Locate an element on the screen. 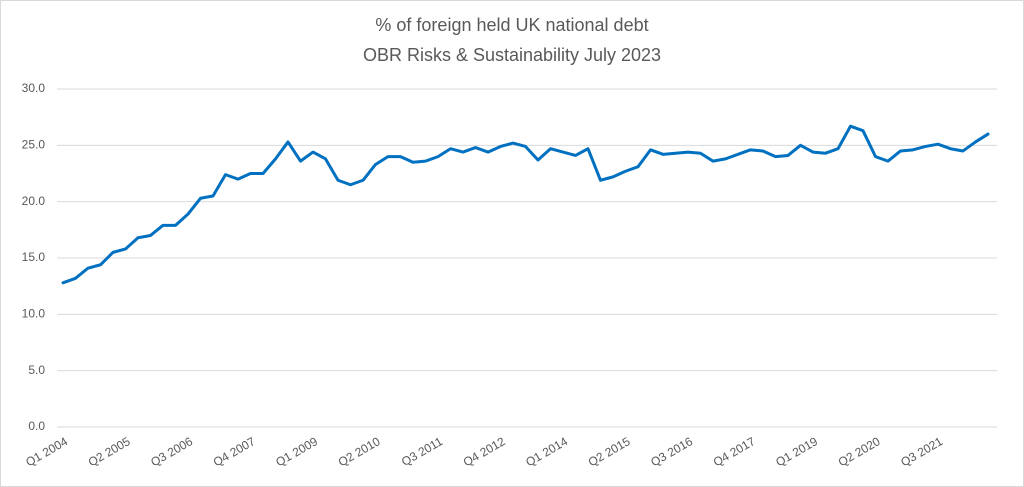 Image resolution: width=1024 pixels, height=487 pixels. y-tick-label: 25.0 is located at coordinates (34, 145).